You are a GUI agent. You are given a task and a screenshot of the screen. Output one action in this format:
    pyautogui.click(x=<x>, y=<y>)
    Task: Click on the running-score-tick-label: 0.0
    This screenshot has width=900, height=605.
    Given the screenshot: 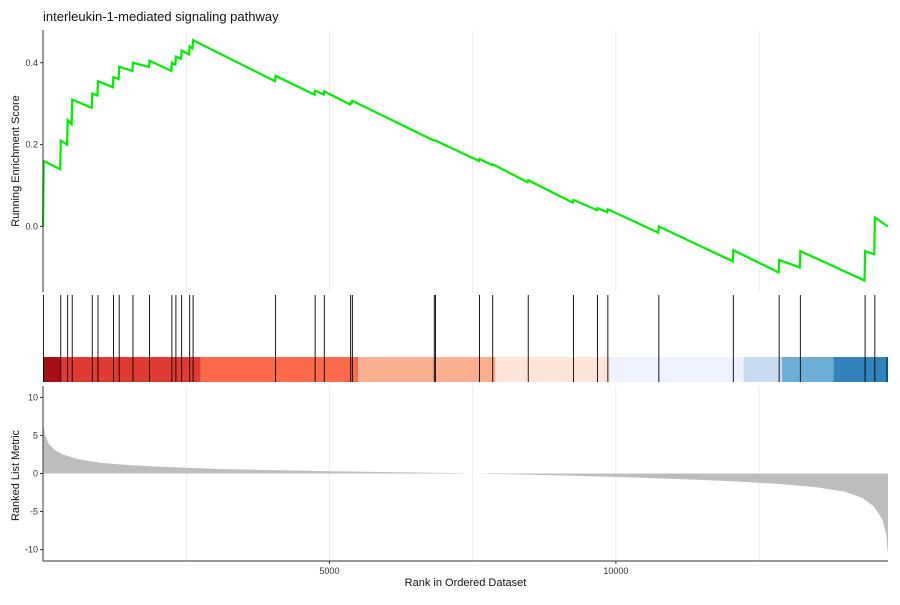 What is the action you would take?
    pyautogui.click(x=31, y=227)
    